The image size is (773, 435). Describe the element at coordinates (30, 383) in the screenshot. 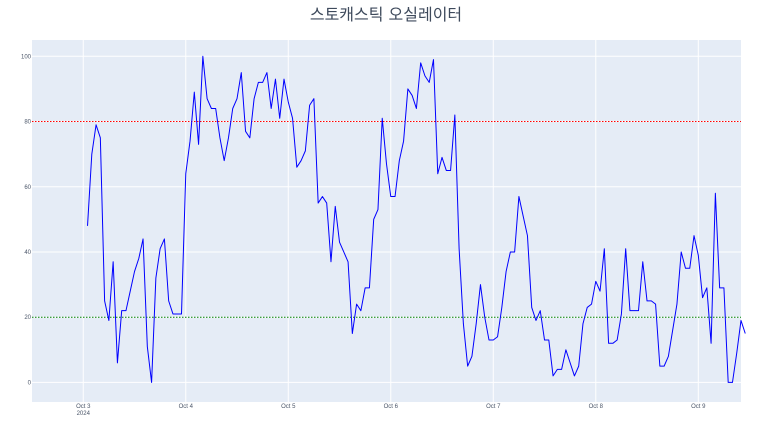

I see `y-tick-label-0: 0` at that location.